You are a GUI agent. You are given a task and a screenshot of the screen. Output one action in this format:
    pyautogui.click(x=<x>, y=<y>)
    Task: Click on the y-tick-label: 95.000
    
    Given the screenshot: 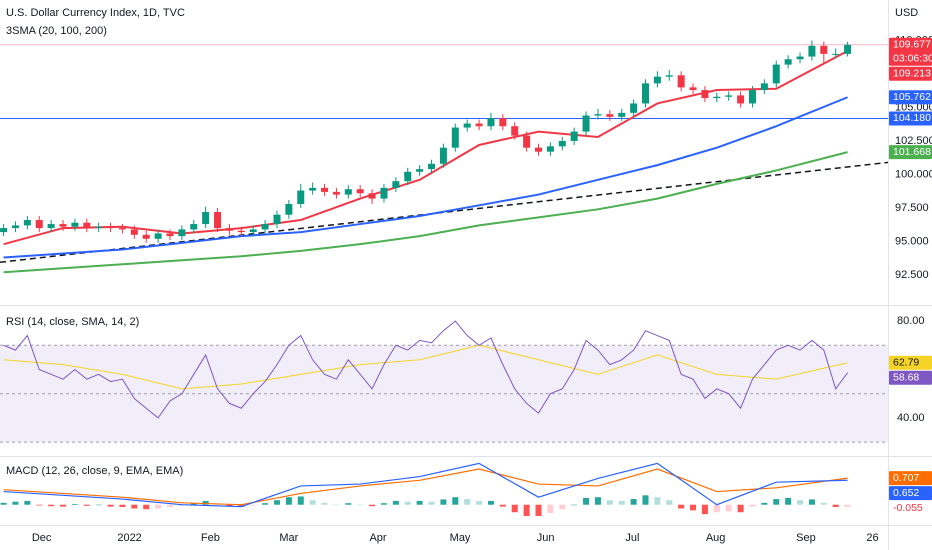 What is the action you would take?
    pyautogui.click(x=912, y=241)
    